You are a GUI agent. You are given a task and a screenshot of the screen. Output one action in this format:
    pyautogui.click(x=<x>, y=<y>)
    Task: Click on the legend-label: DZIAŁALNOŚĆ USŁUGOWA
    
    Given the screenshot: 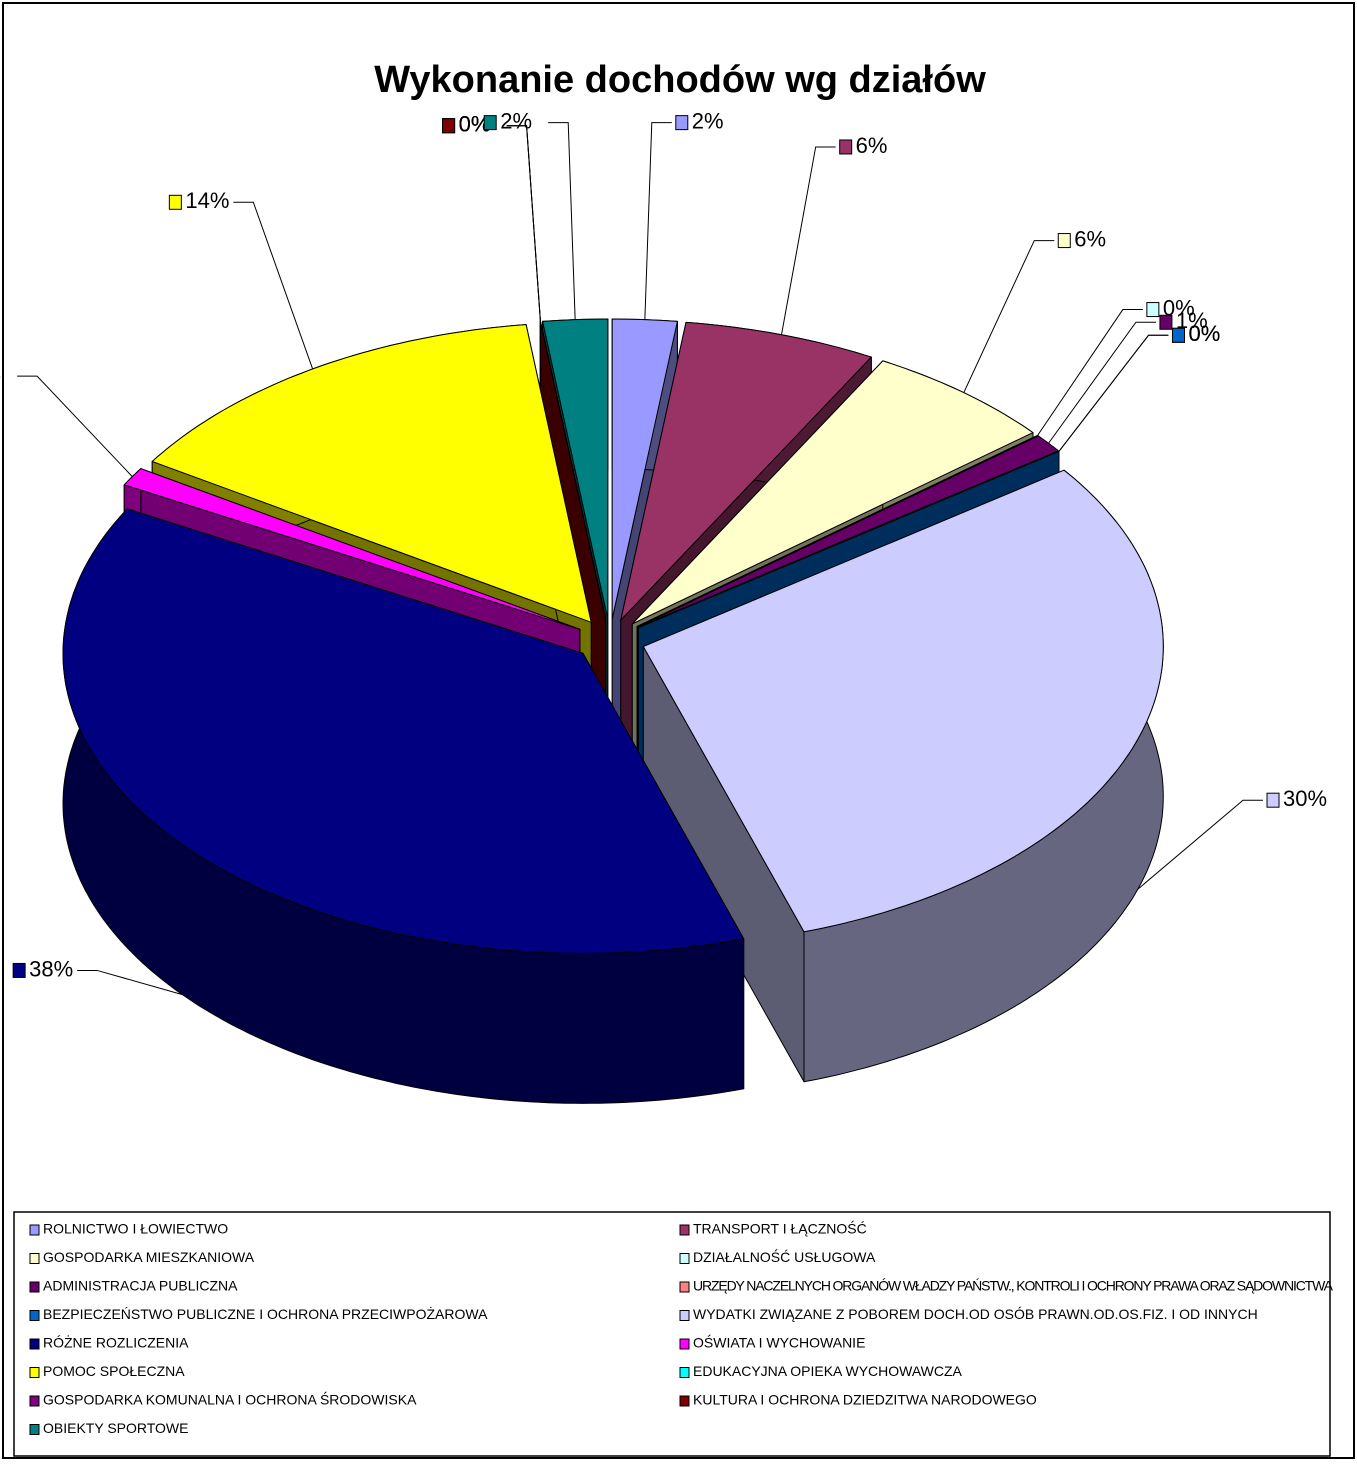 What is the action you would take?
    pyautogui.click(x=784, y=1256)
    